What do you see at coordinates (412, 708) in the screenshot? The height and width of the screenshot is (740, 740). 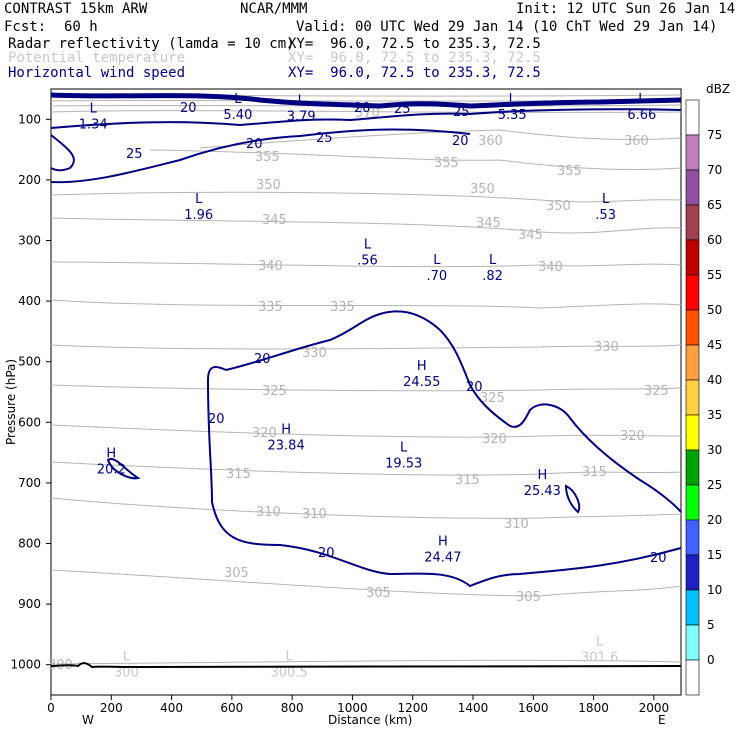 I see `x-tick-label: 1200` at bounding box center [412, 708].